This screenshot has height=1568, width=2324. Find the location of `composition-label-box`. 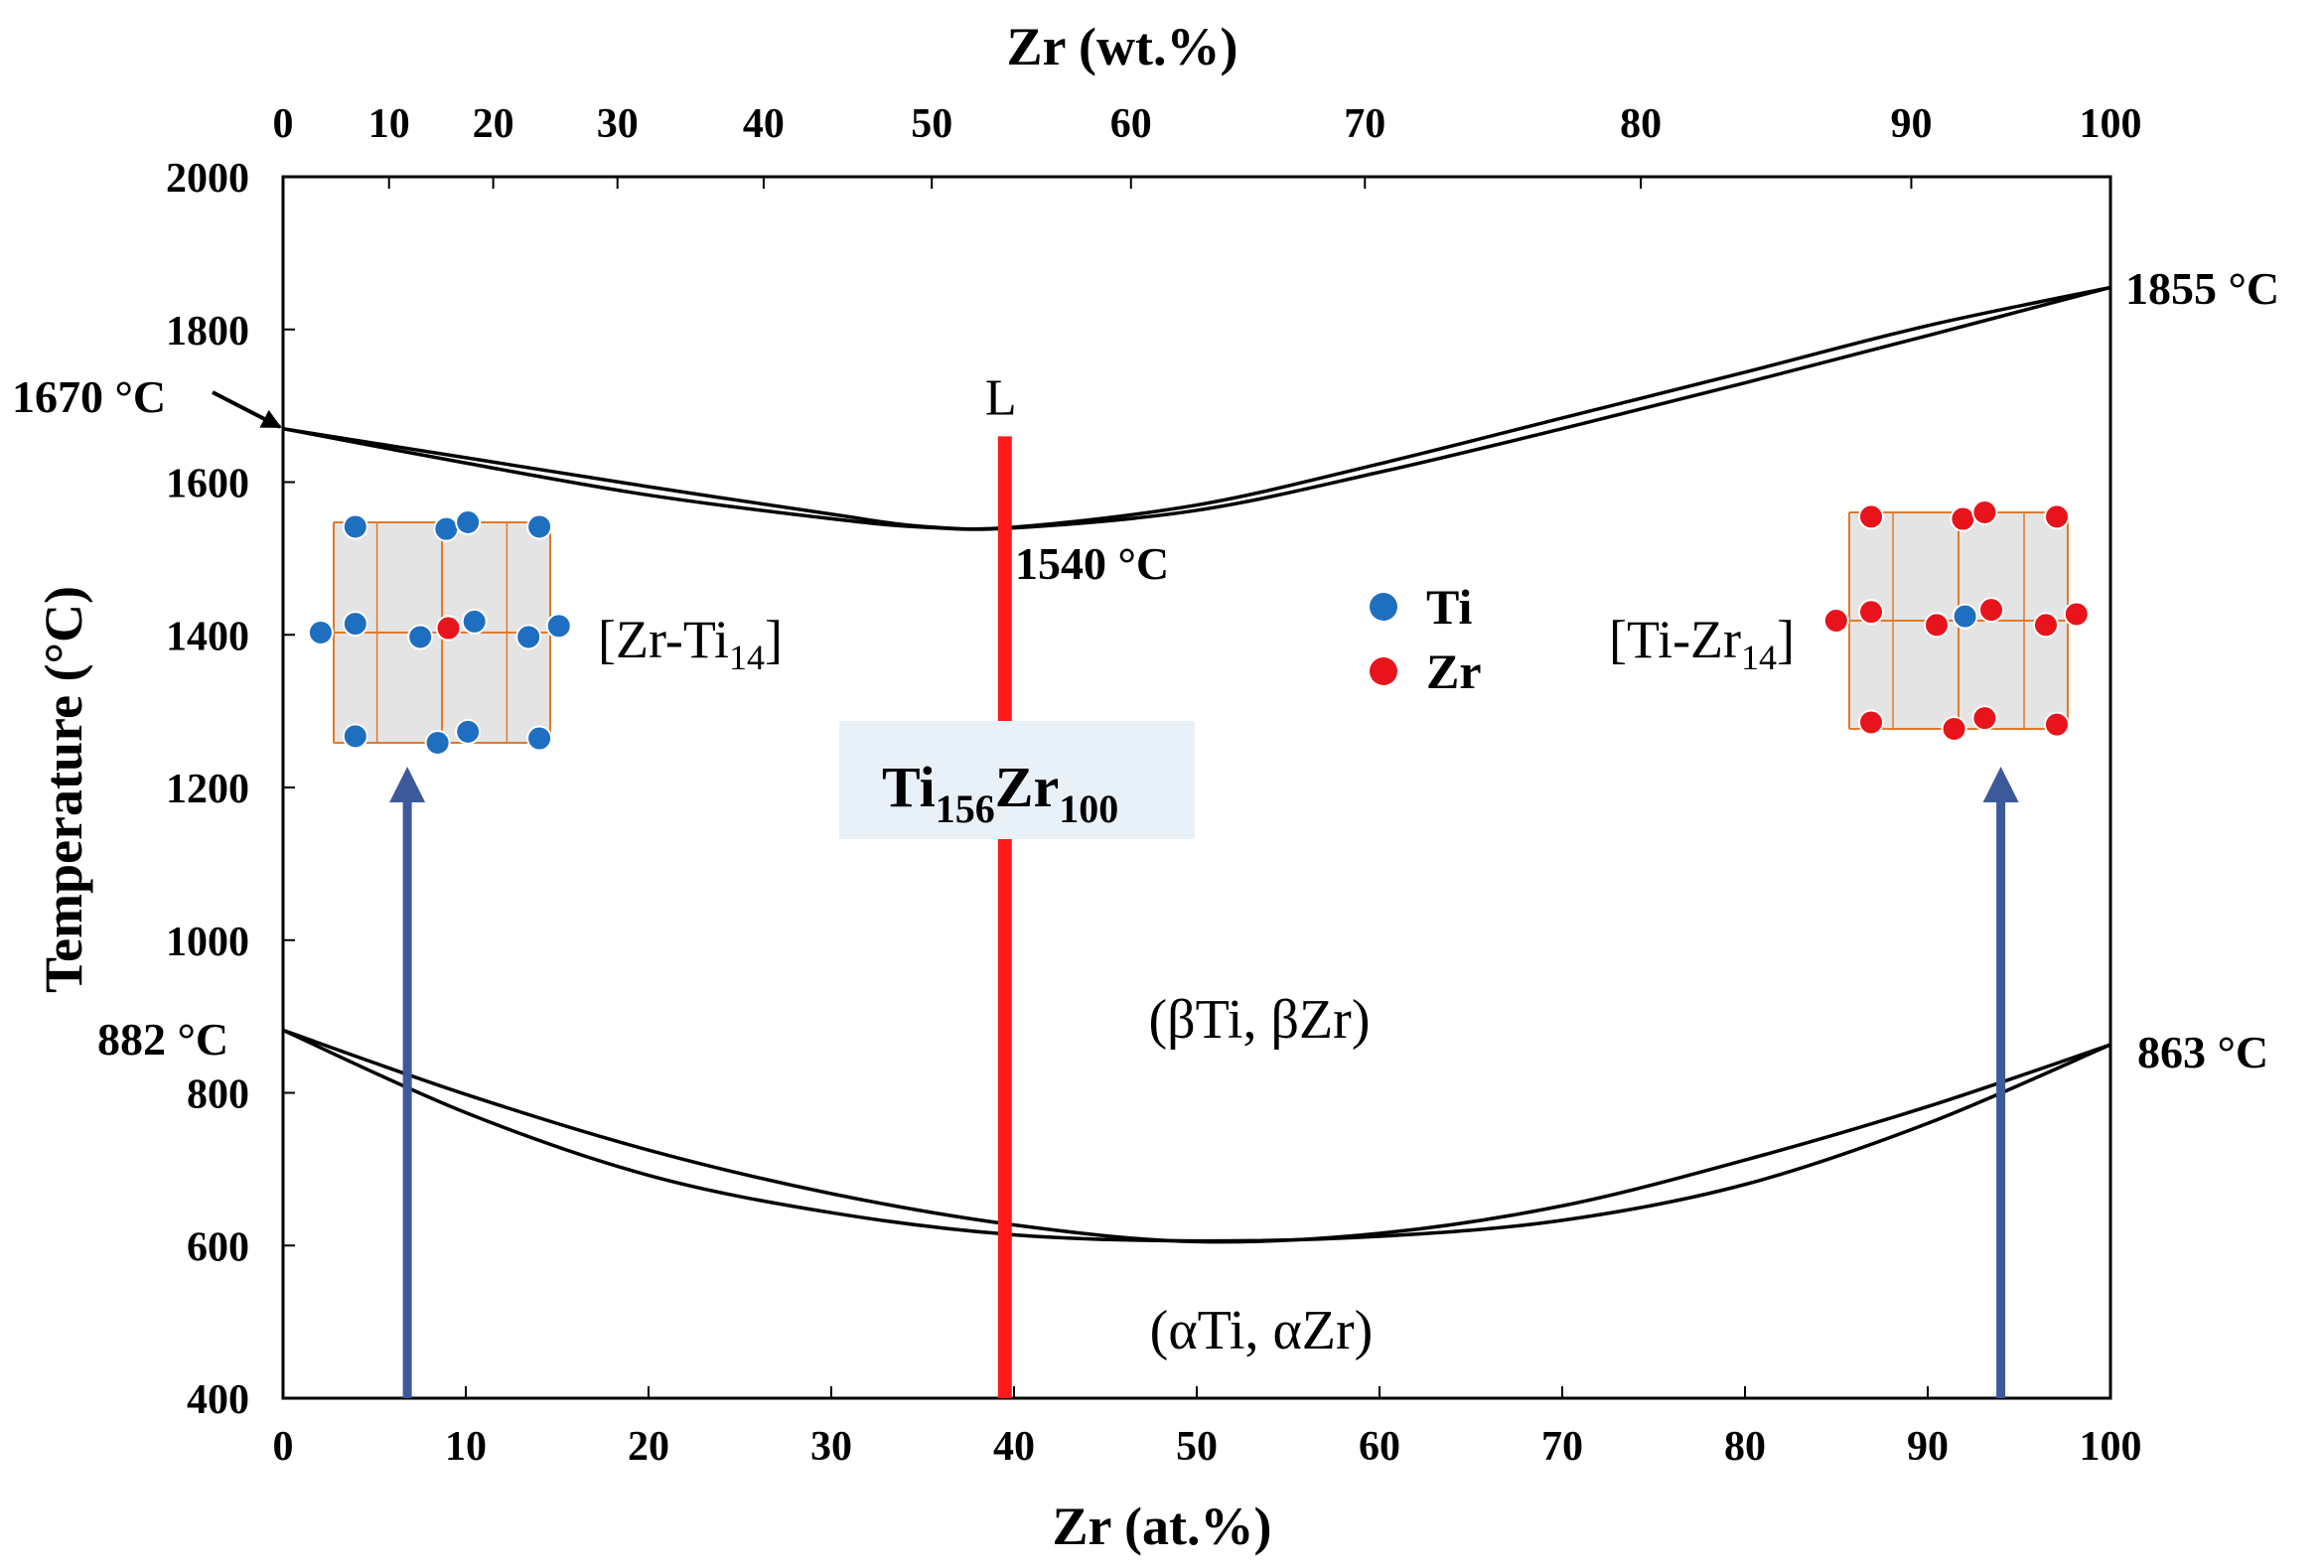

composition-label-box is located at coordinates (1017, 780).